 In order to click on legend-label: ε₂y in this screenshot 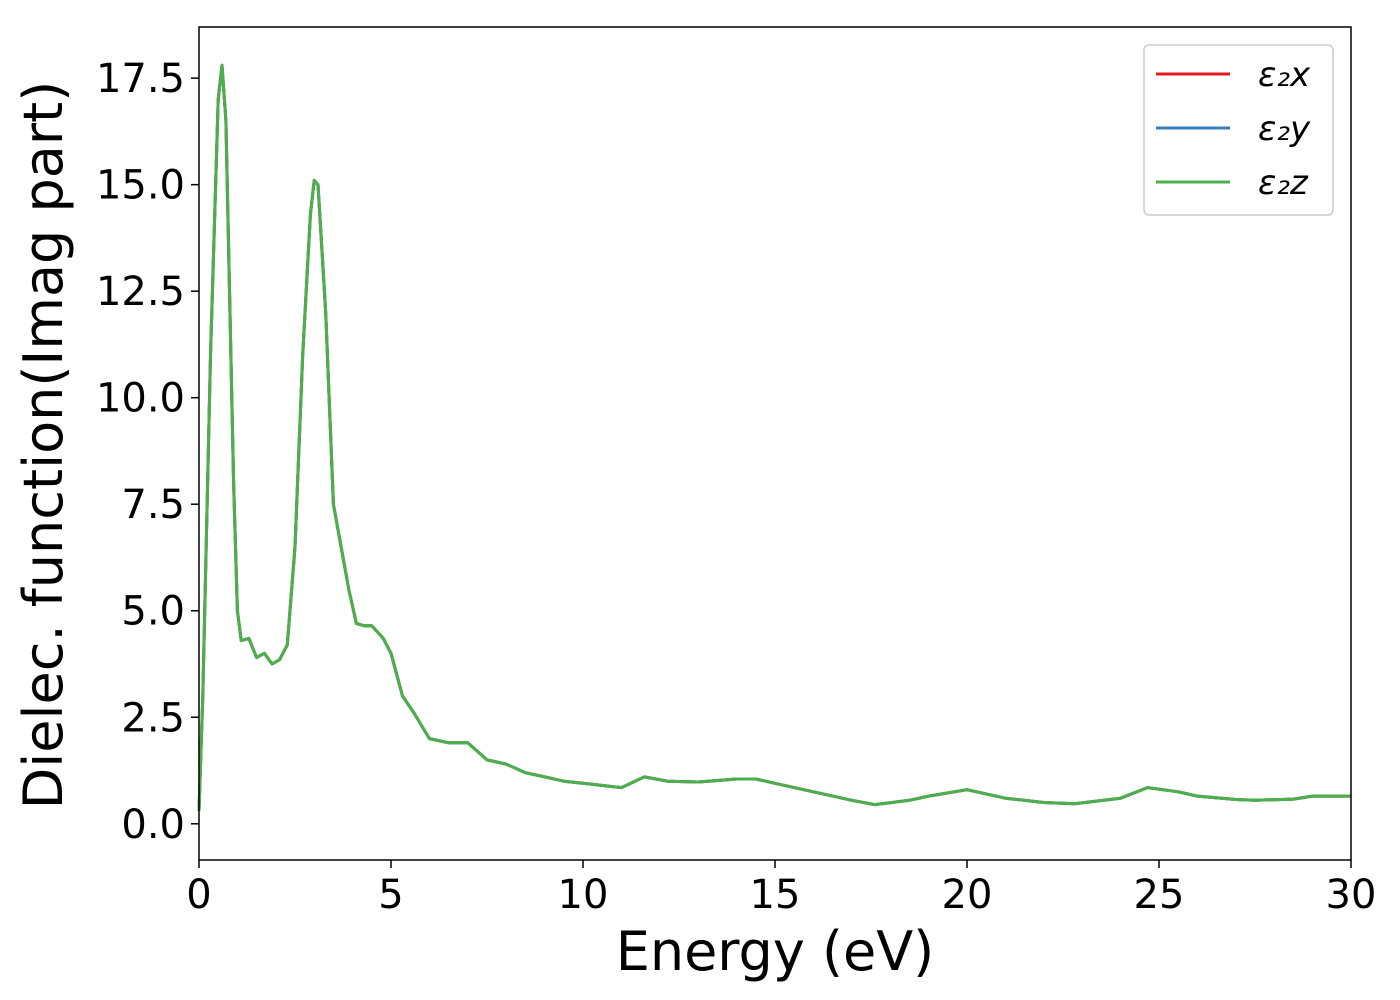, I will do `click(1284, 129)`.